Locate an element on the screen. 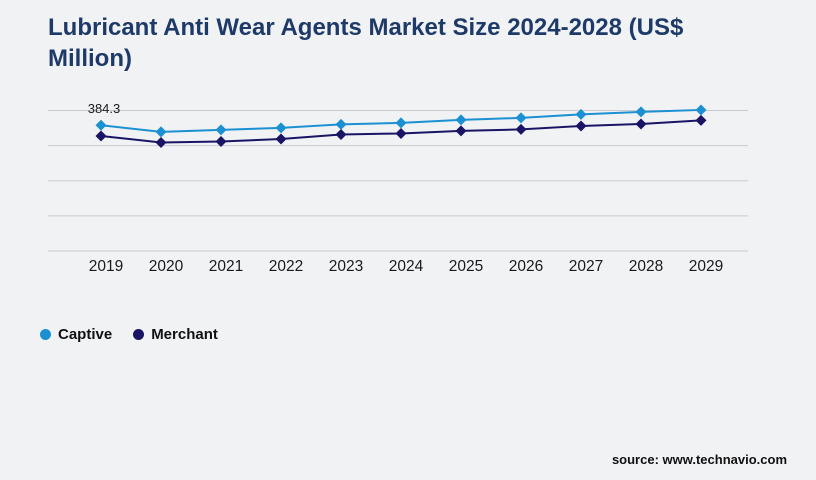 The width and height of the screenshot is (816, 480). data-point-merchant-2027 is located at coordinates (581, 126).